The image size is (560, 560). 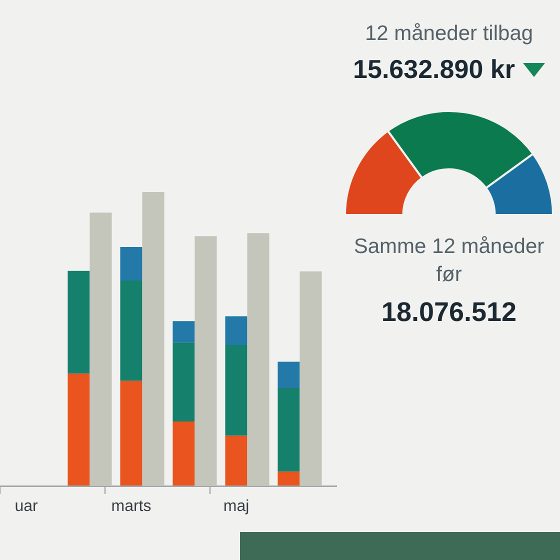 I want to click on text: før, so click(x=449, y=275).